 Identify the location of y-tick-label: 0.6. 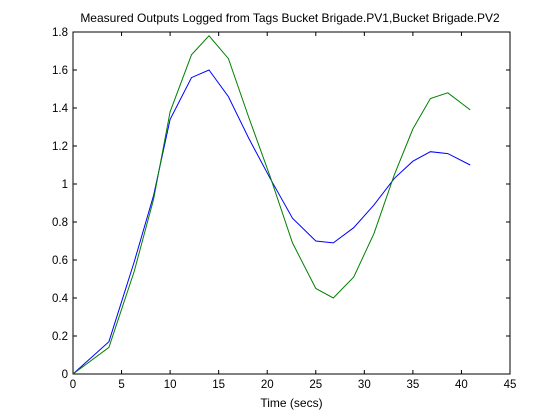
(60, 261).